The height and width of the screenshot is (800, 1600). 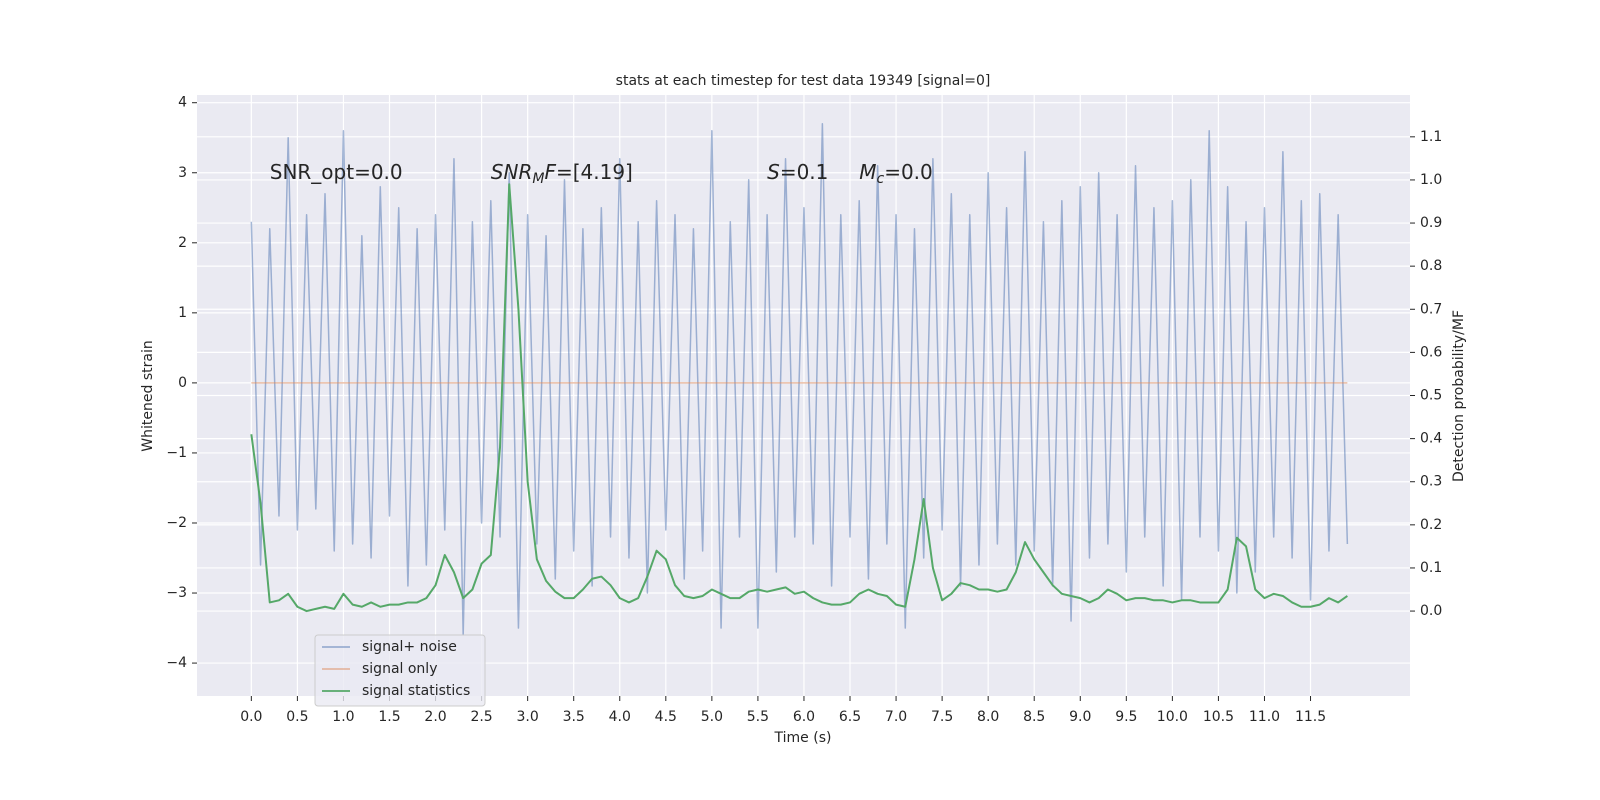 What do you see at coordinates (1080, 717) in the screenshot?
I see `x-tick-label: 9.0` at bounding box center [1080, 717].